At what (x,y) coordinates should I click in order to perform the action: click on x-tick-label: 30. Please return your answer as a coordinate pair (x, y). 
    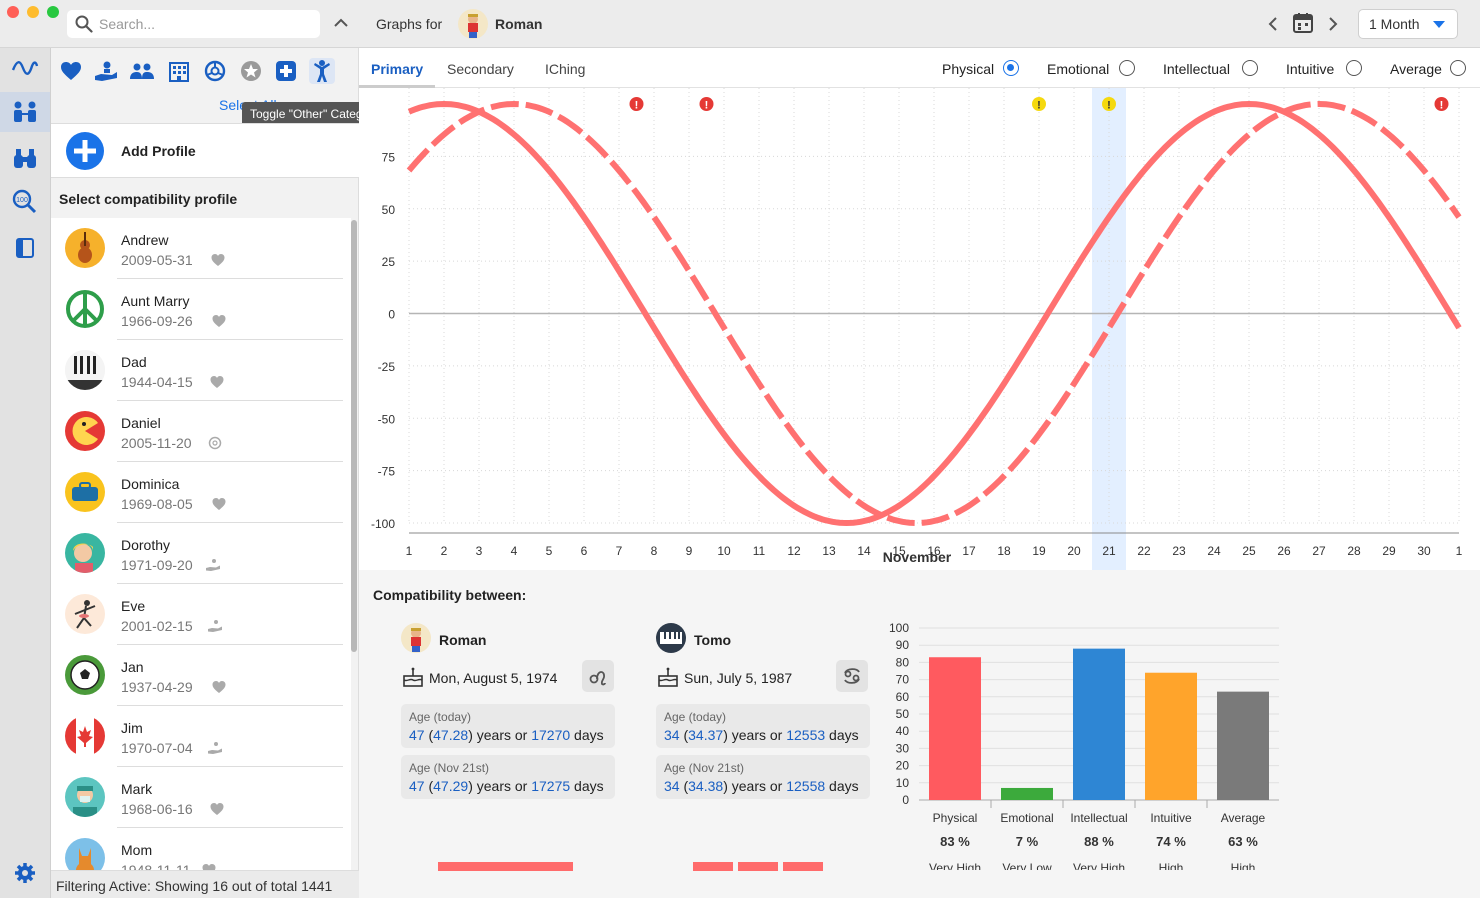
    Looking at the image, I should click on (1424, 551).